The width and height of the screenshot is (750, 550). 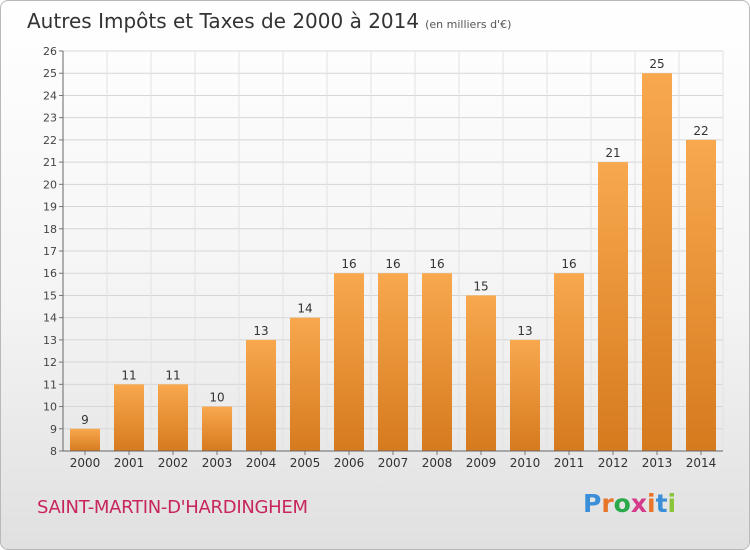 I want to click on bar-2014, so click(x=701, y=295).